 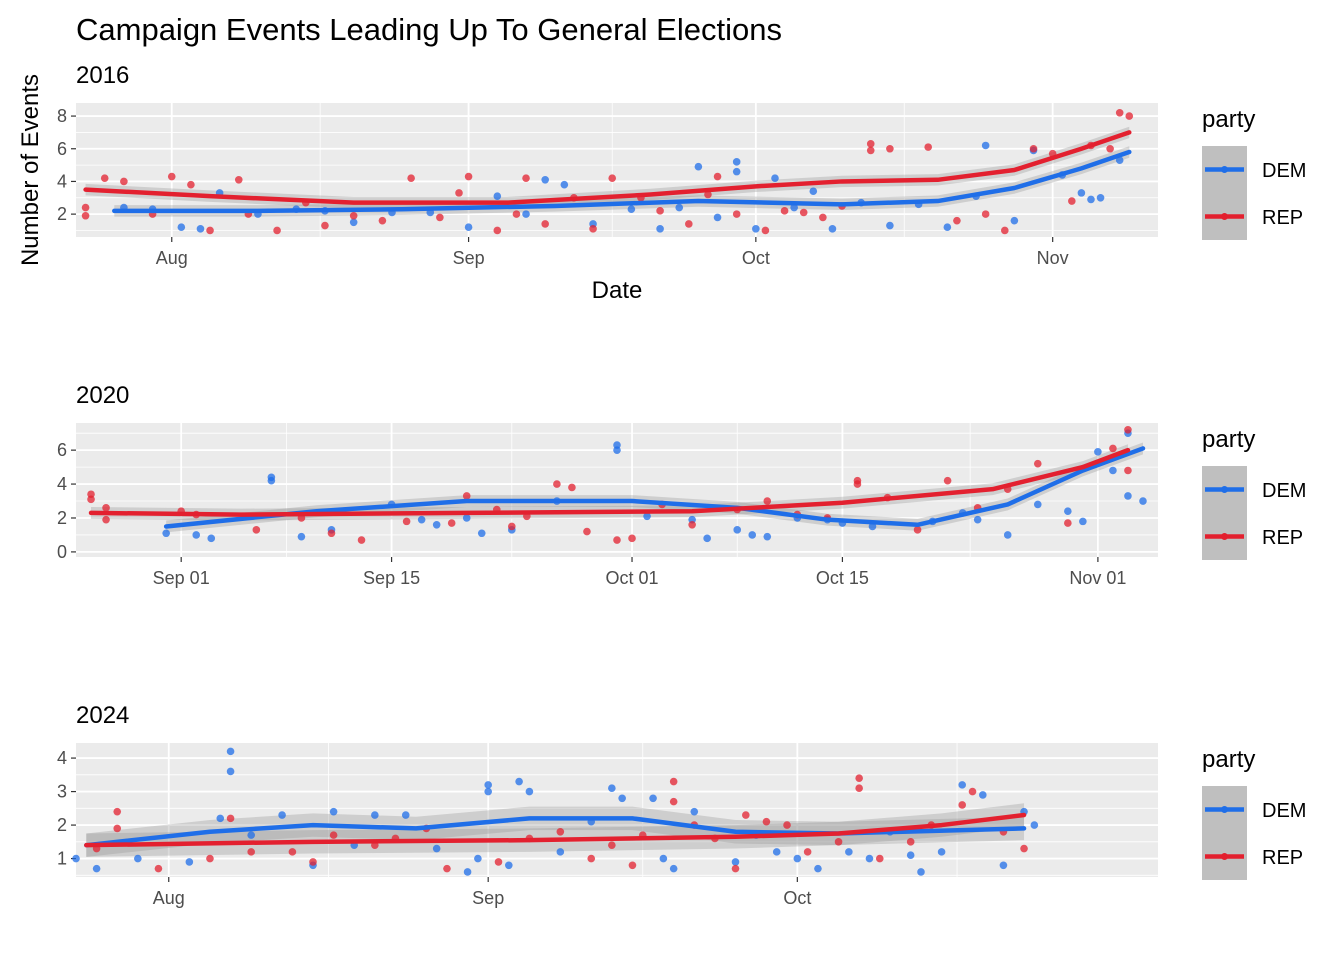 I want to click on x-axis-label: Date, so click(x=617, y=290).